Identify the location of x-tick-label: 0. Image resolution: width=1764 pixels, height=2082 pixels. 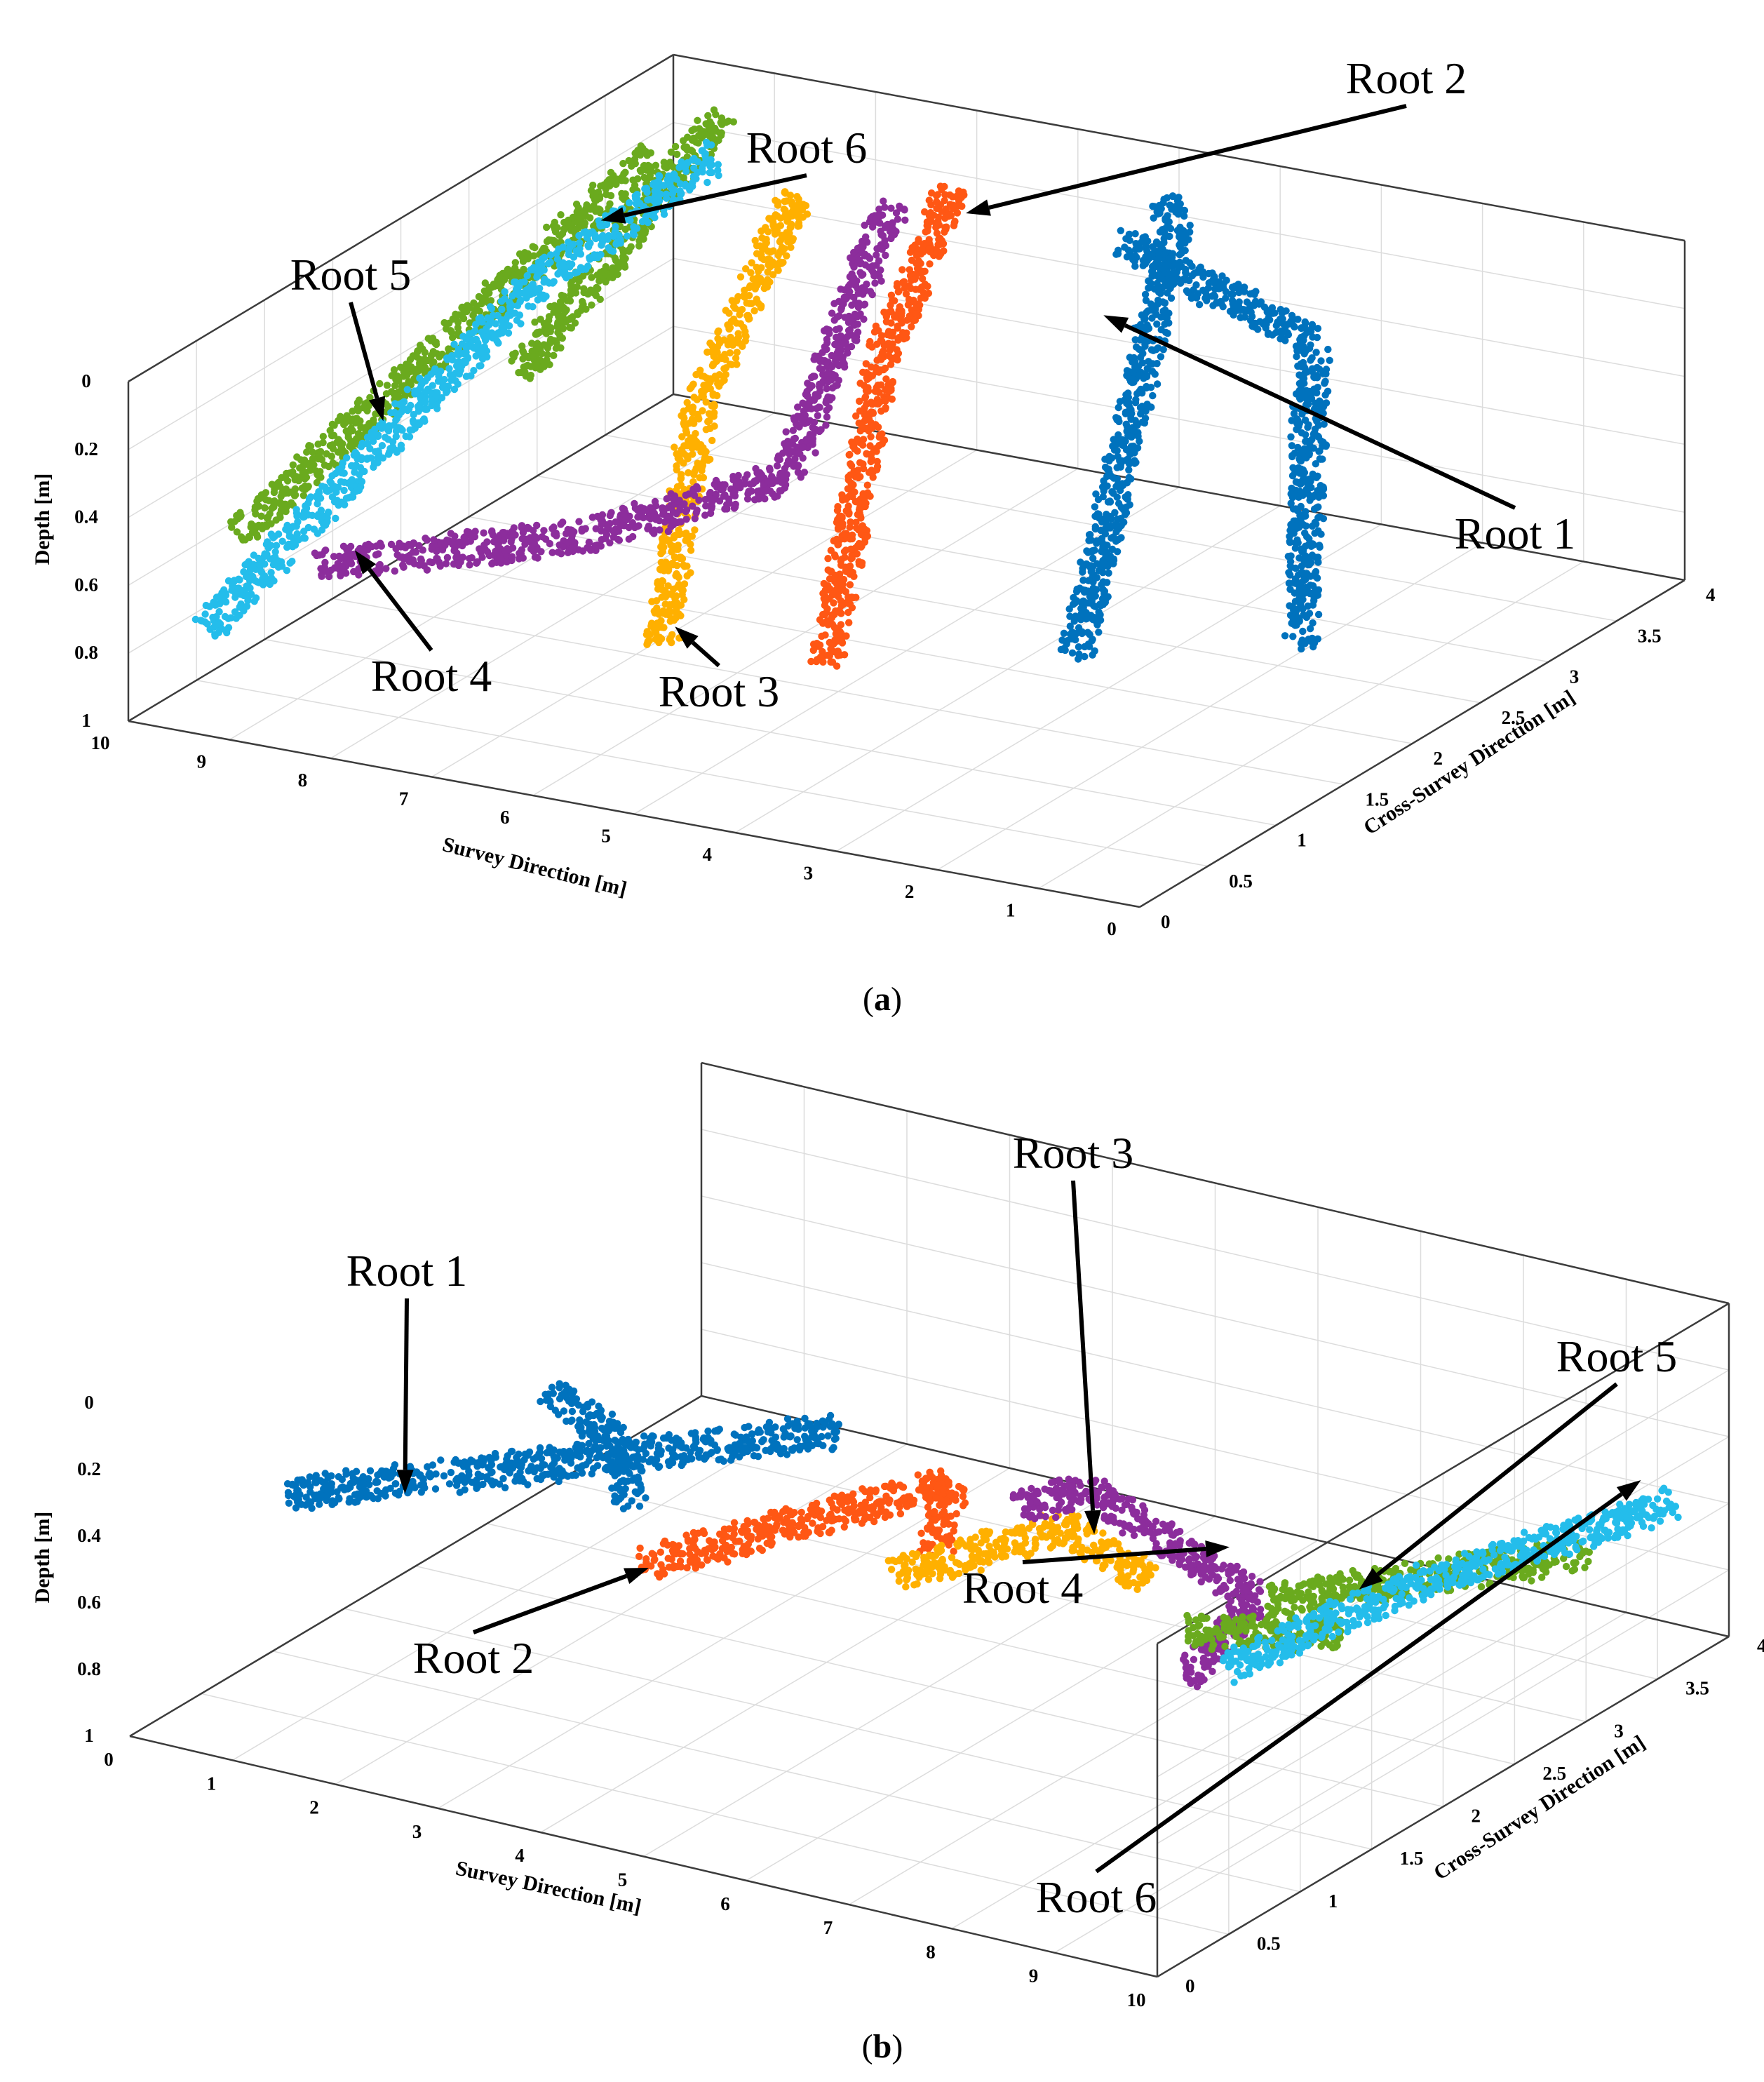
(1112, 929).